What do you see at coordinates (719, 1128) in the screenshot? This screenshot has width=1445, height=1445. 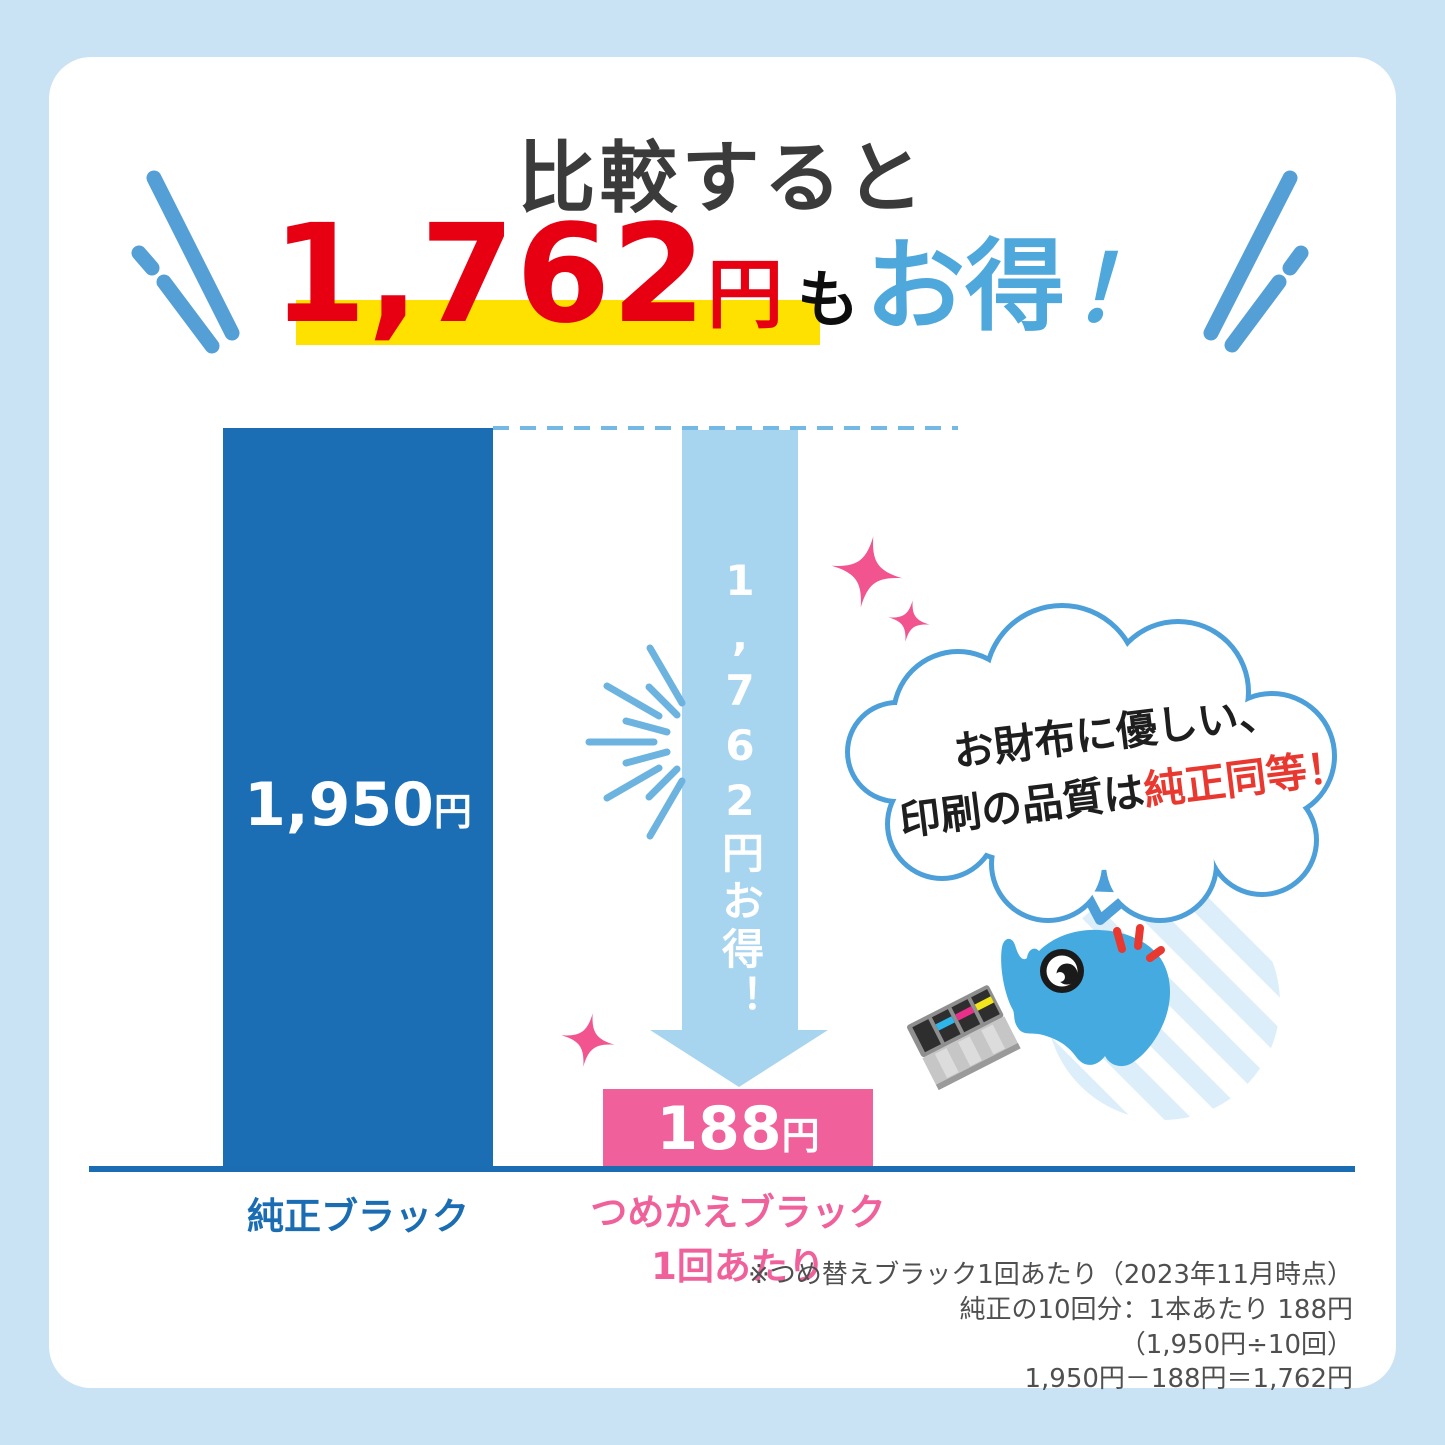 I see `bar-refill-value-number: 188` at bounding box center [719, 1128].